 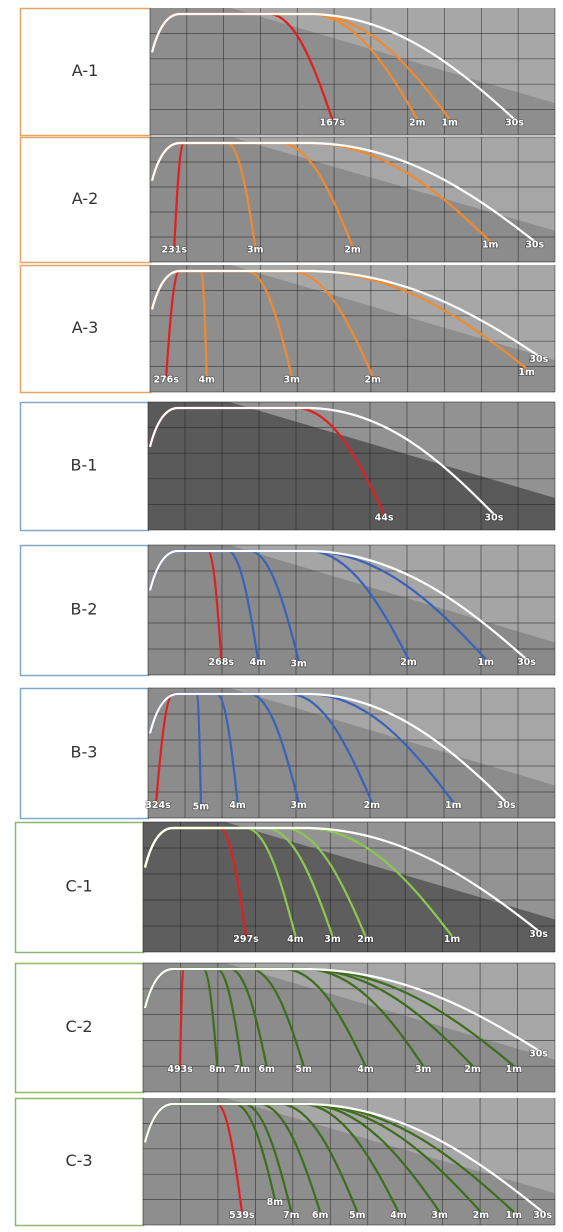 I want to click on panel: C-2 493s 8m 7m 6m 5m 4m 3m 2m 1m 30s, so click(x=285, y=1028).